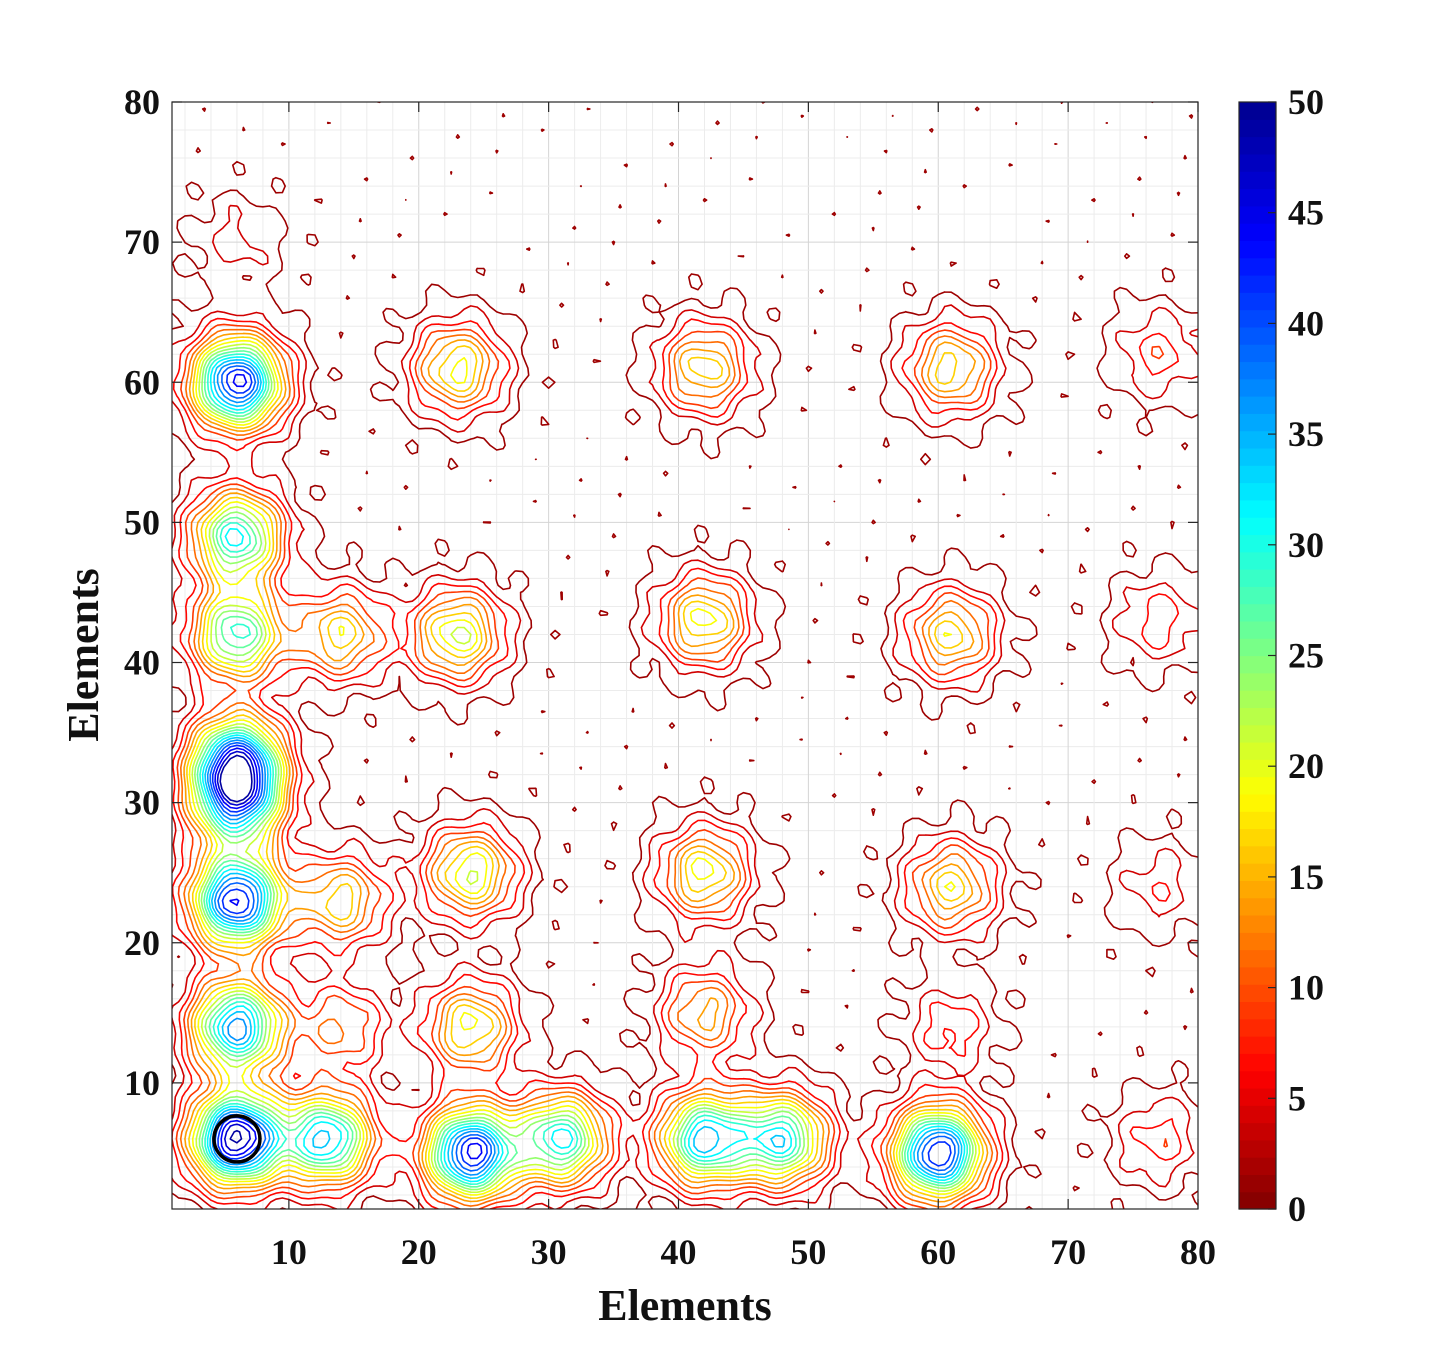 Image resolution: width=1440 pixels, height=1359 pixels. What do you see at coordinates (142, 382) in the screenshot?
I see `y-tick-label: 60` at bounding box center [142, 382].